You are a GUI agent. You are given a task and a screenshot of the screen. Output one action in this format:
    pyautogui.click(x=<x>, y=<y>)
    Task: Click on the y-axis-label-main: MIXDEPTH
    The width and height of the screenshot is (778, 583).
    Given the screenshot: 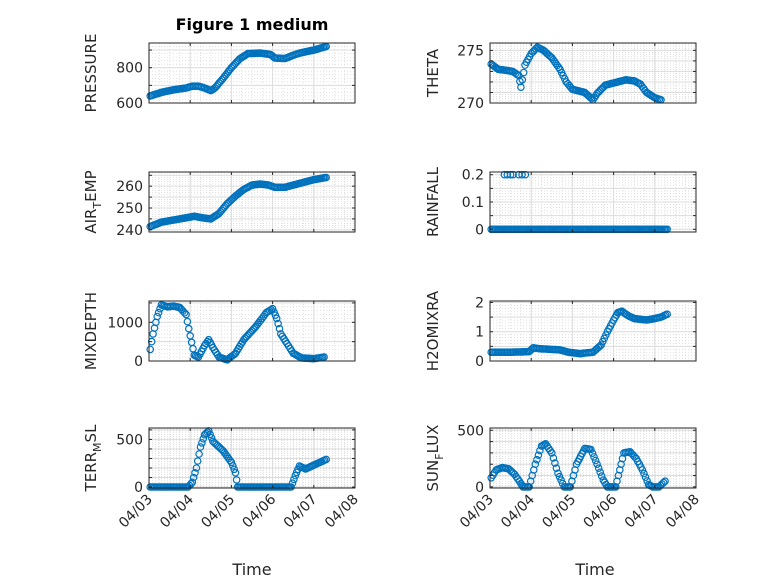 What is the action you would take?
    pyautogui.click(x=91, y=331)
    